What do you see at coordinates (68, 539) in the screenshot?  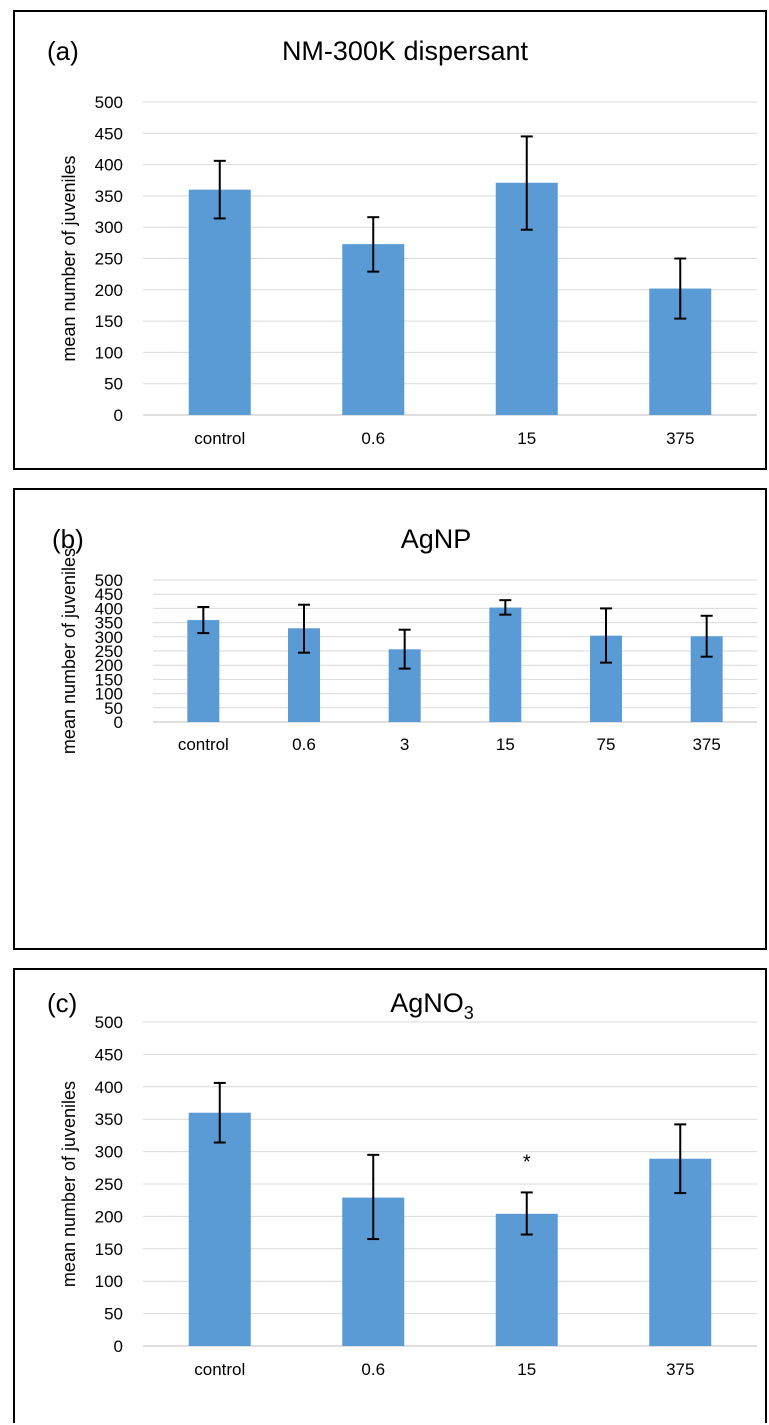 I see `panel-label: (b)` at bounding box center [68, 539].